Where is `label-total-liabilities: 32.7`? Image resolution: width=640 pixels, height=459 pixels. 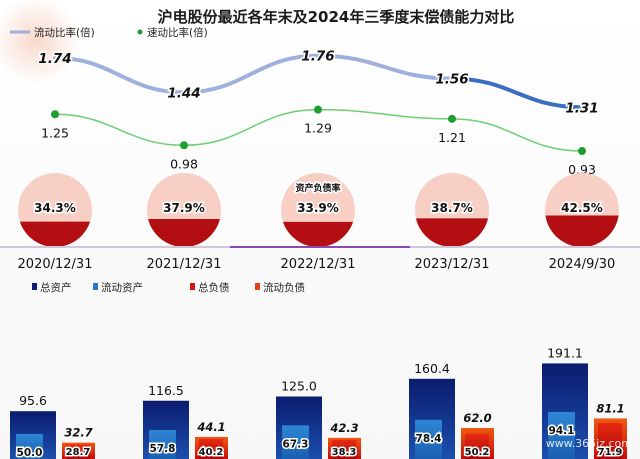 label-total-liabilities: 32.7 is located at coordinates (78, 433).